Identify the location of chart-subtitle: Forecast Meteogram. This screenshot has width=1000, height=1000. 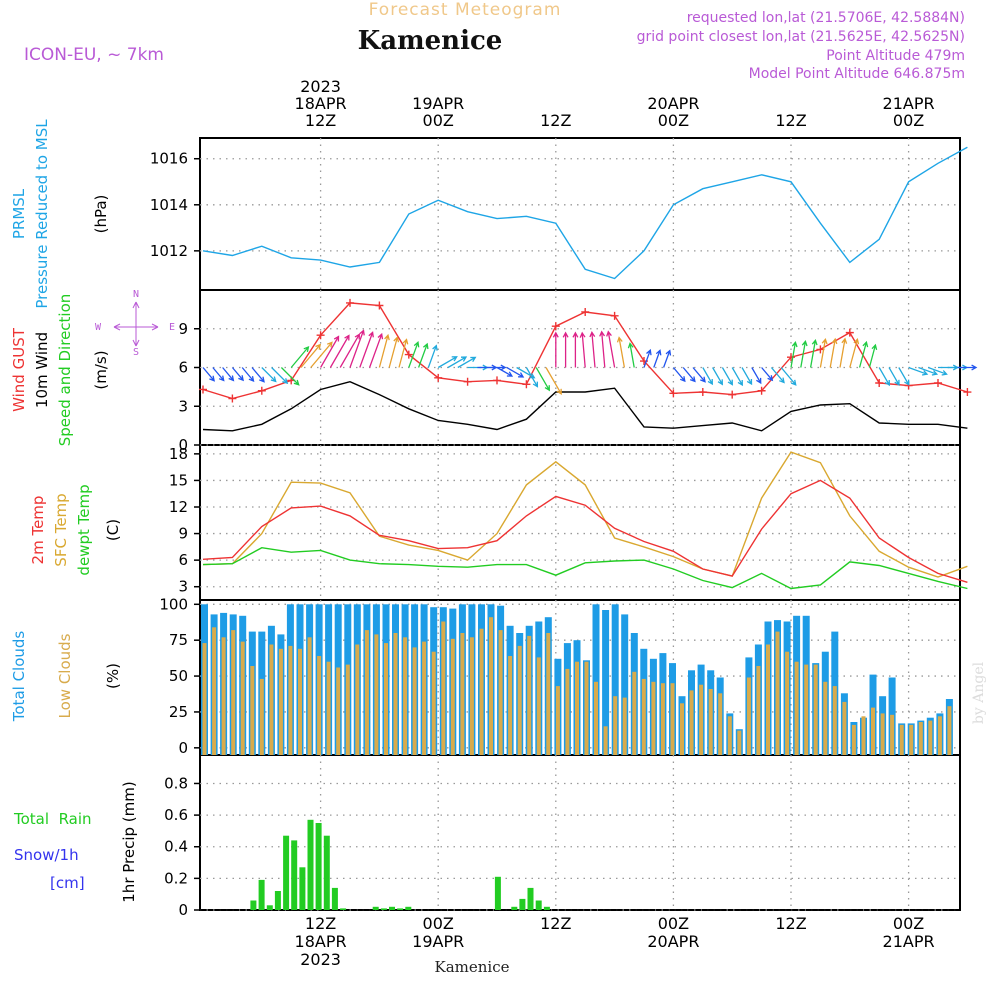
(465, 10).